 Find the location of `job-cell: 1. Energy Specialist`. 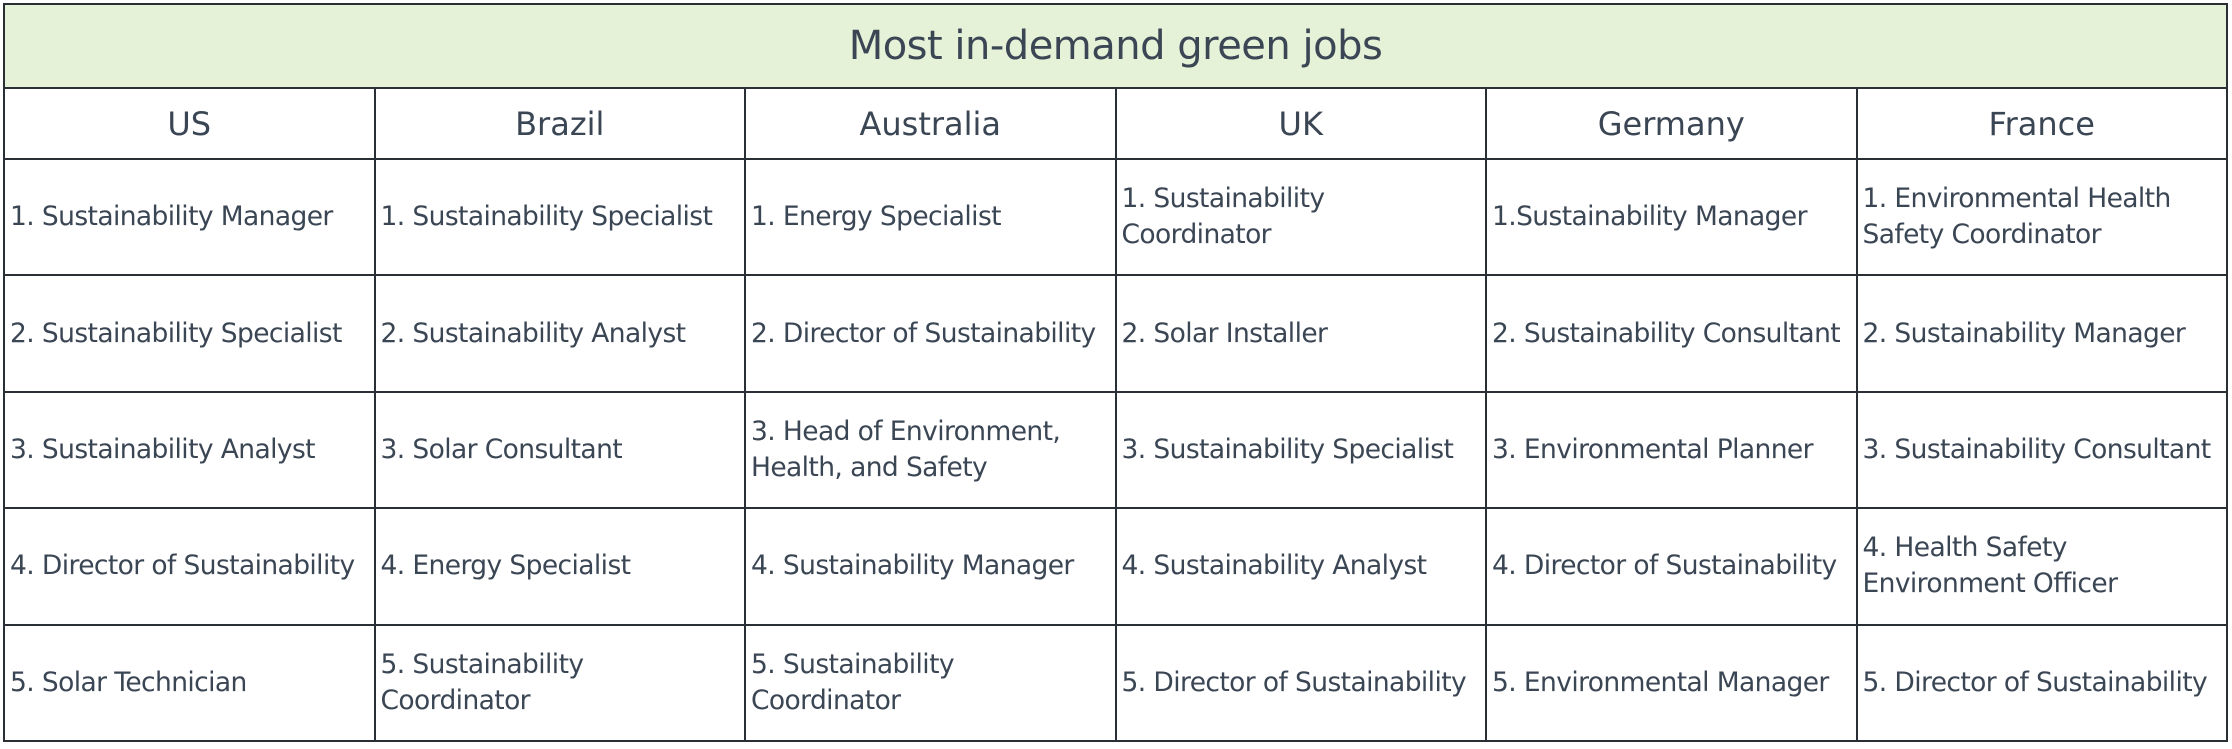

job-cell: 1. Energy Specialist is located at coordinates (930, 217).